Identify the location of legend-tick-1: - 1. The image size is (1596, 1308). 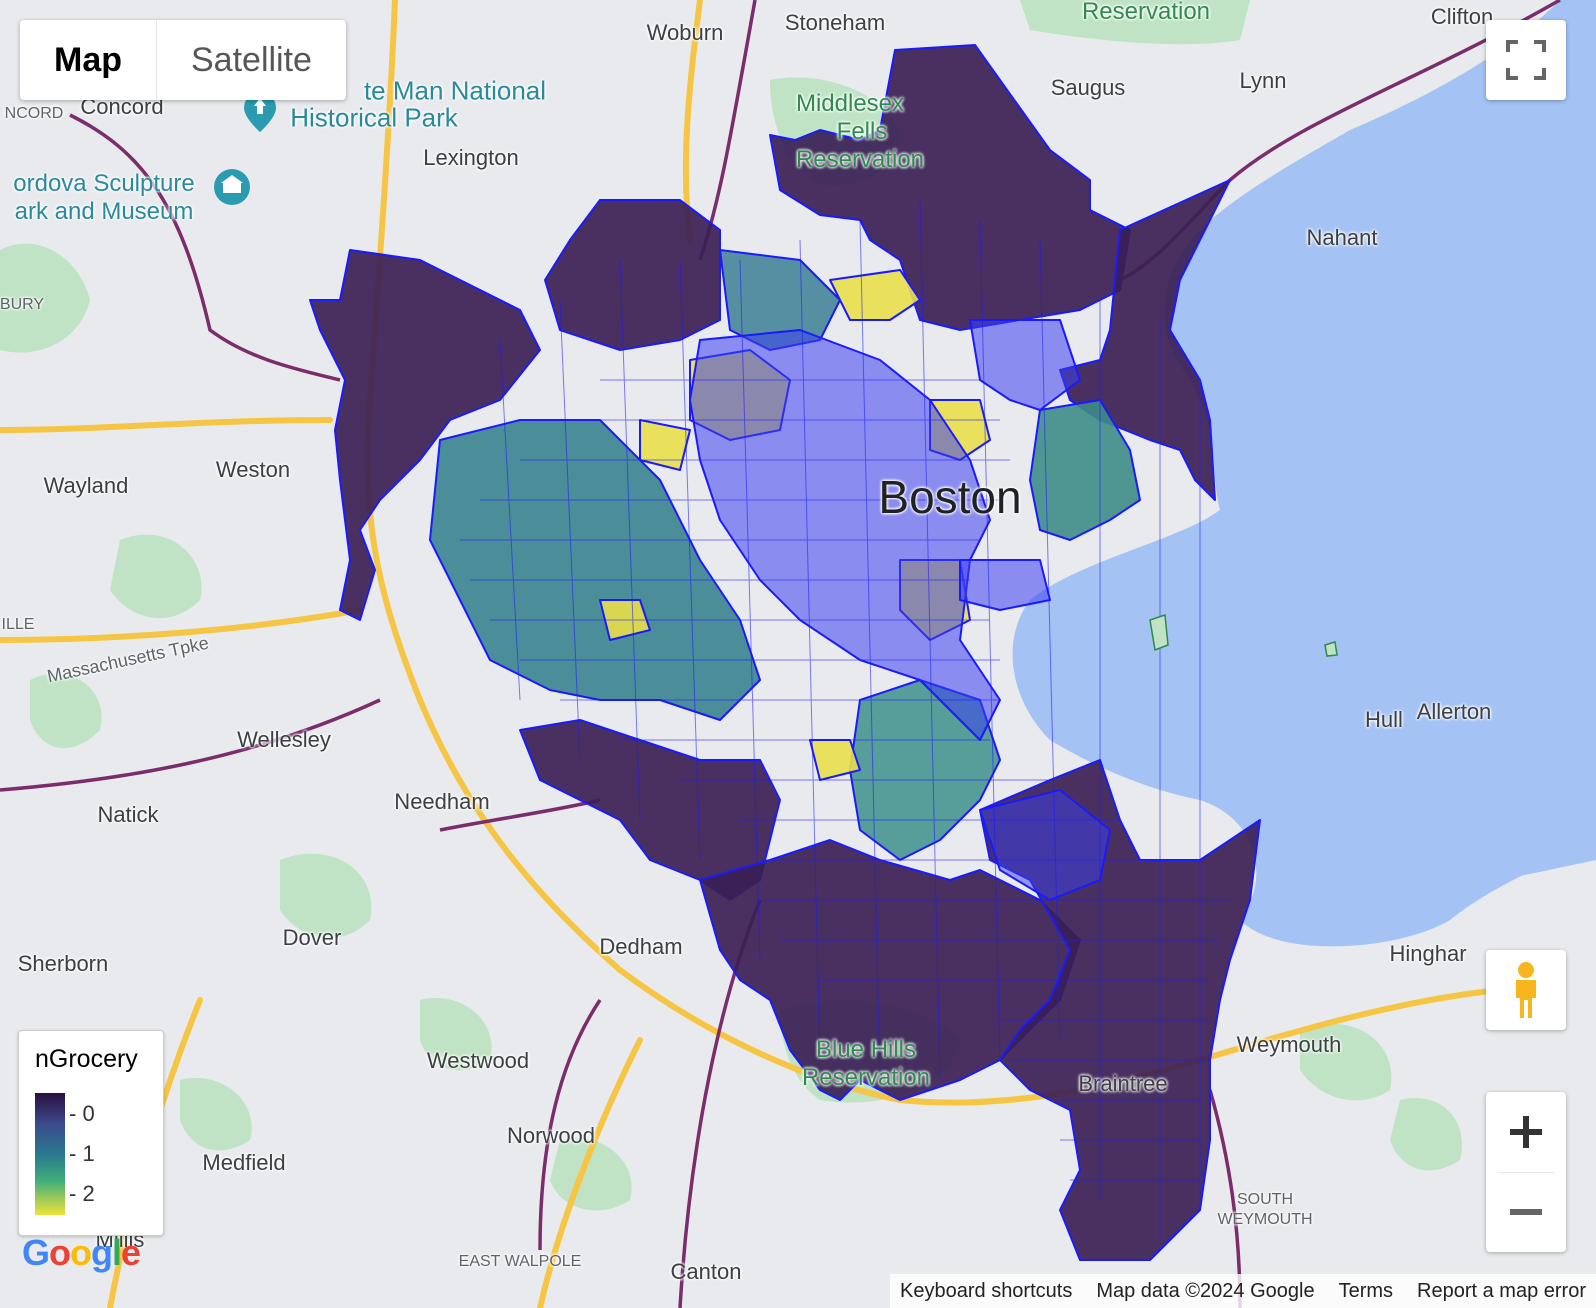
(82, 1153).